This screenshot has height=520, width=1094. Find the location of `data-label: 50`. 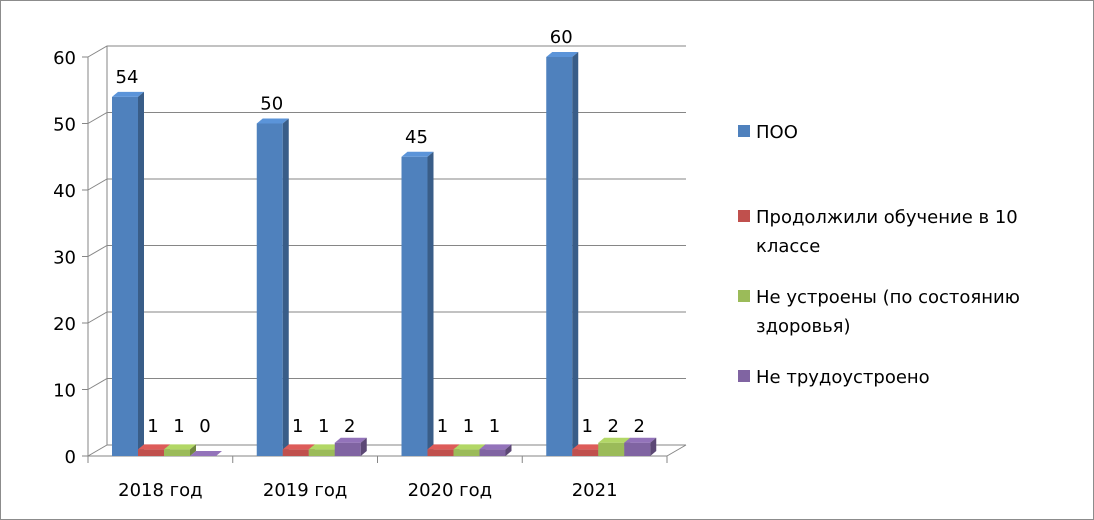

data-label: 50 is located at coordinates (271, 104).